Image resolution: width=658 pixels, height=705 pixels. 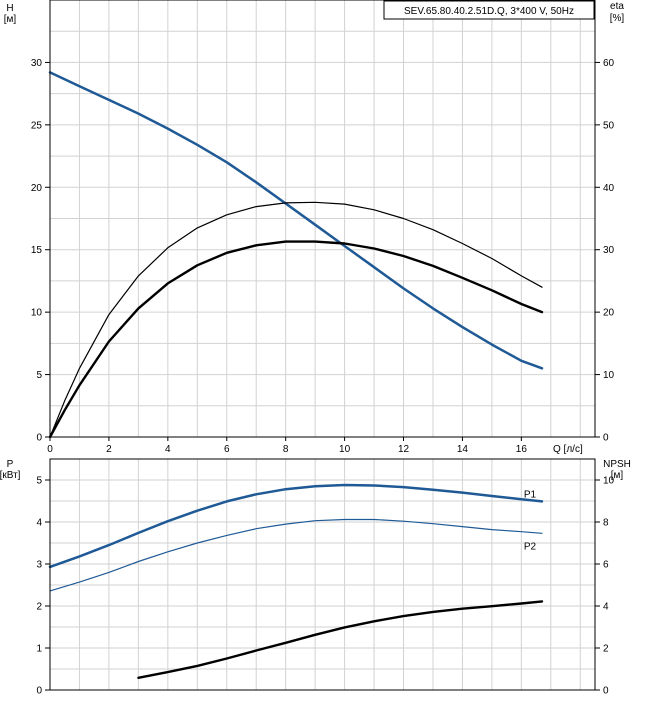 What do you see at coordinates (10, 475) in the screenshot?
I see `y-axis-unit: [кВт]` at bounding box center [10, 475].